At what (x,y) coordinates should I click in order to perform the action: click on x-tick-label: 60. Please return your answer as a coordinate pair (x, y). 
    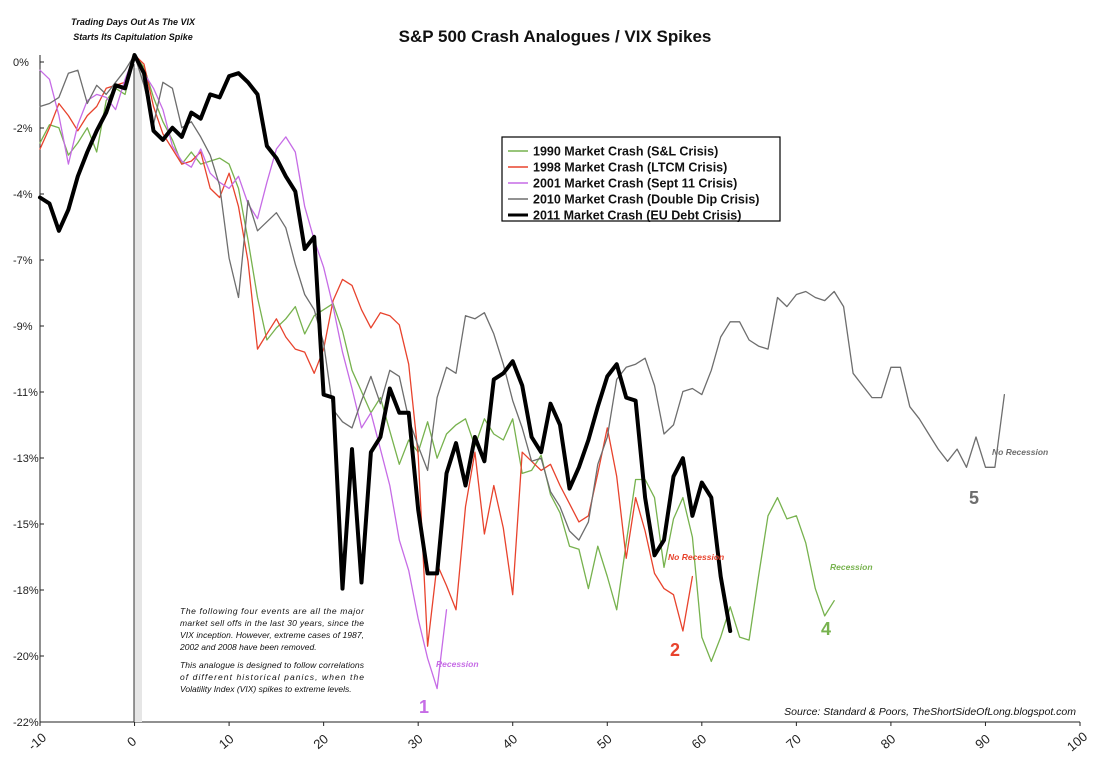
    Looking at the image, I should click on (699, 741).